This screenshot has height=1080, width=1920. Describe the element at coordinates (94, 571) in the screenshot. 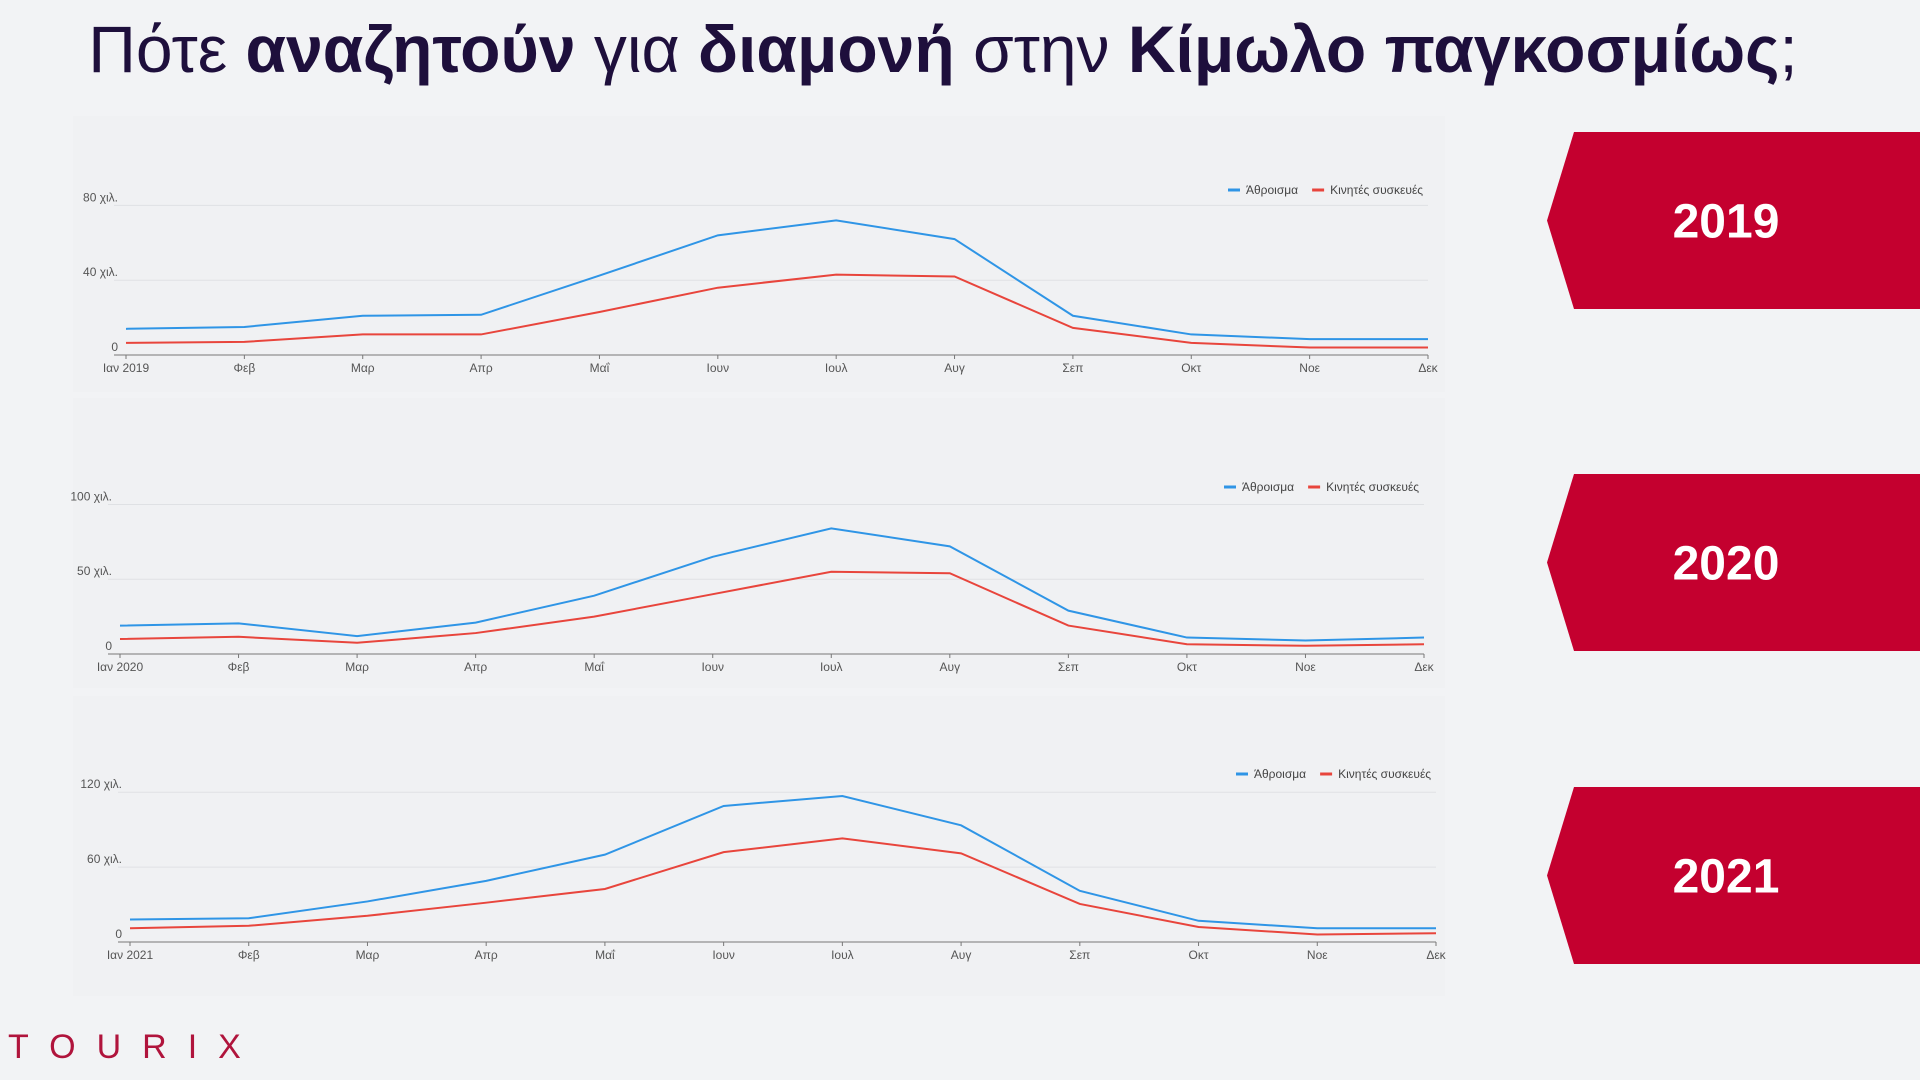

I see `y-tick-label: 50 χιλ.` at that location.